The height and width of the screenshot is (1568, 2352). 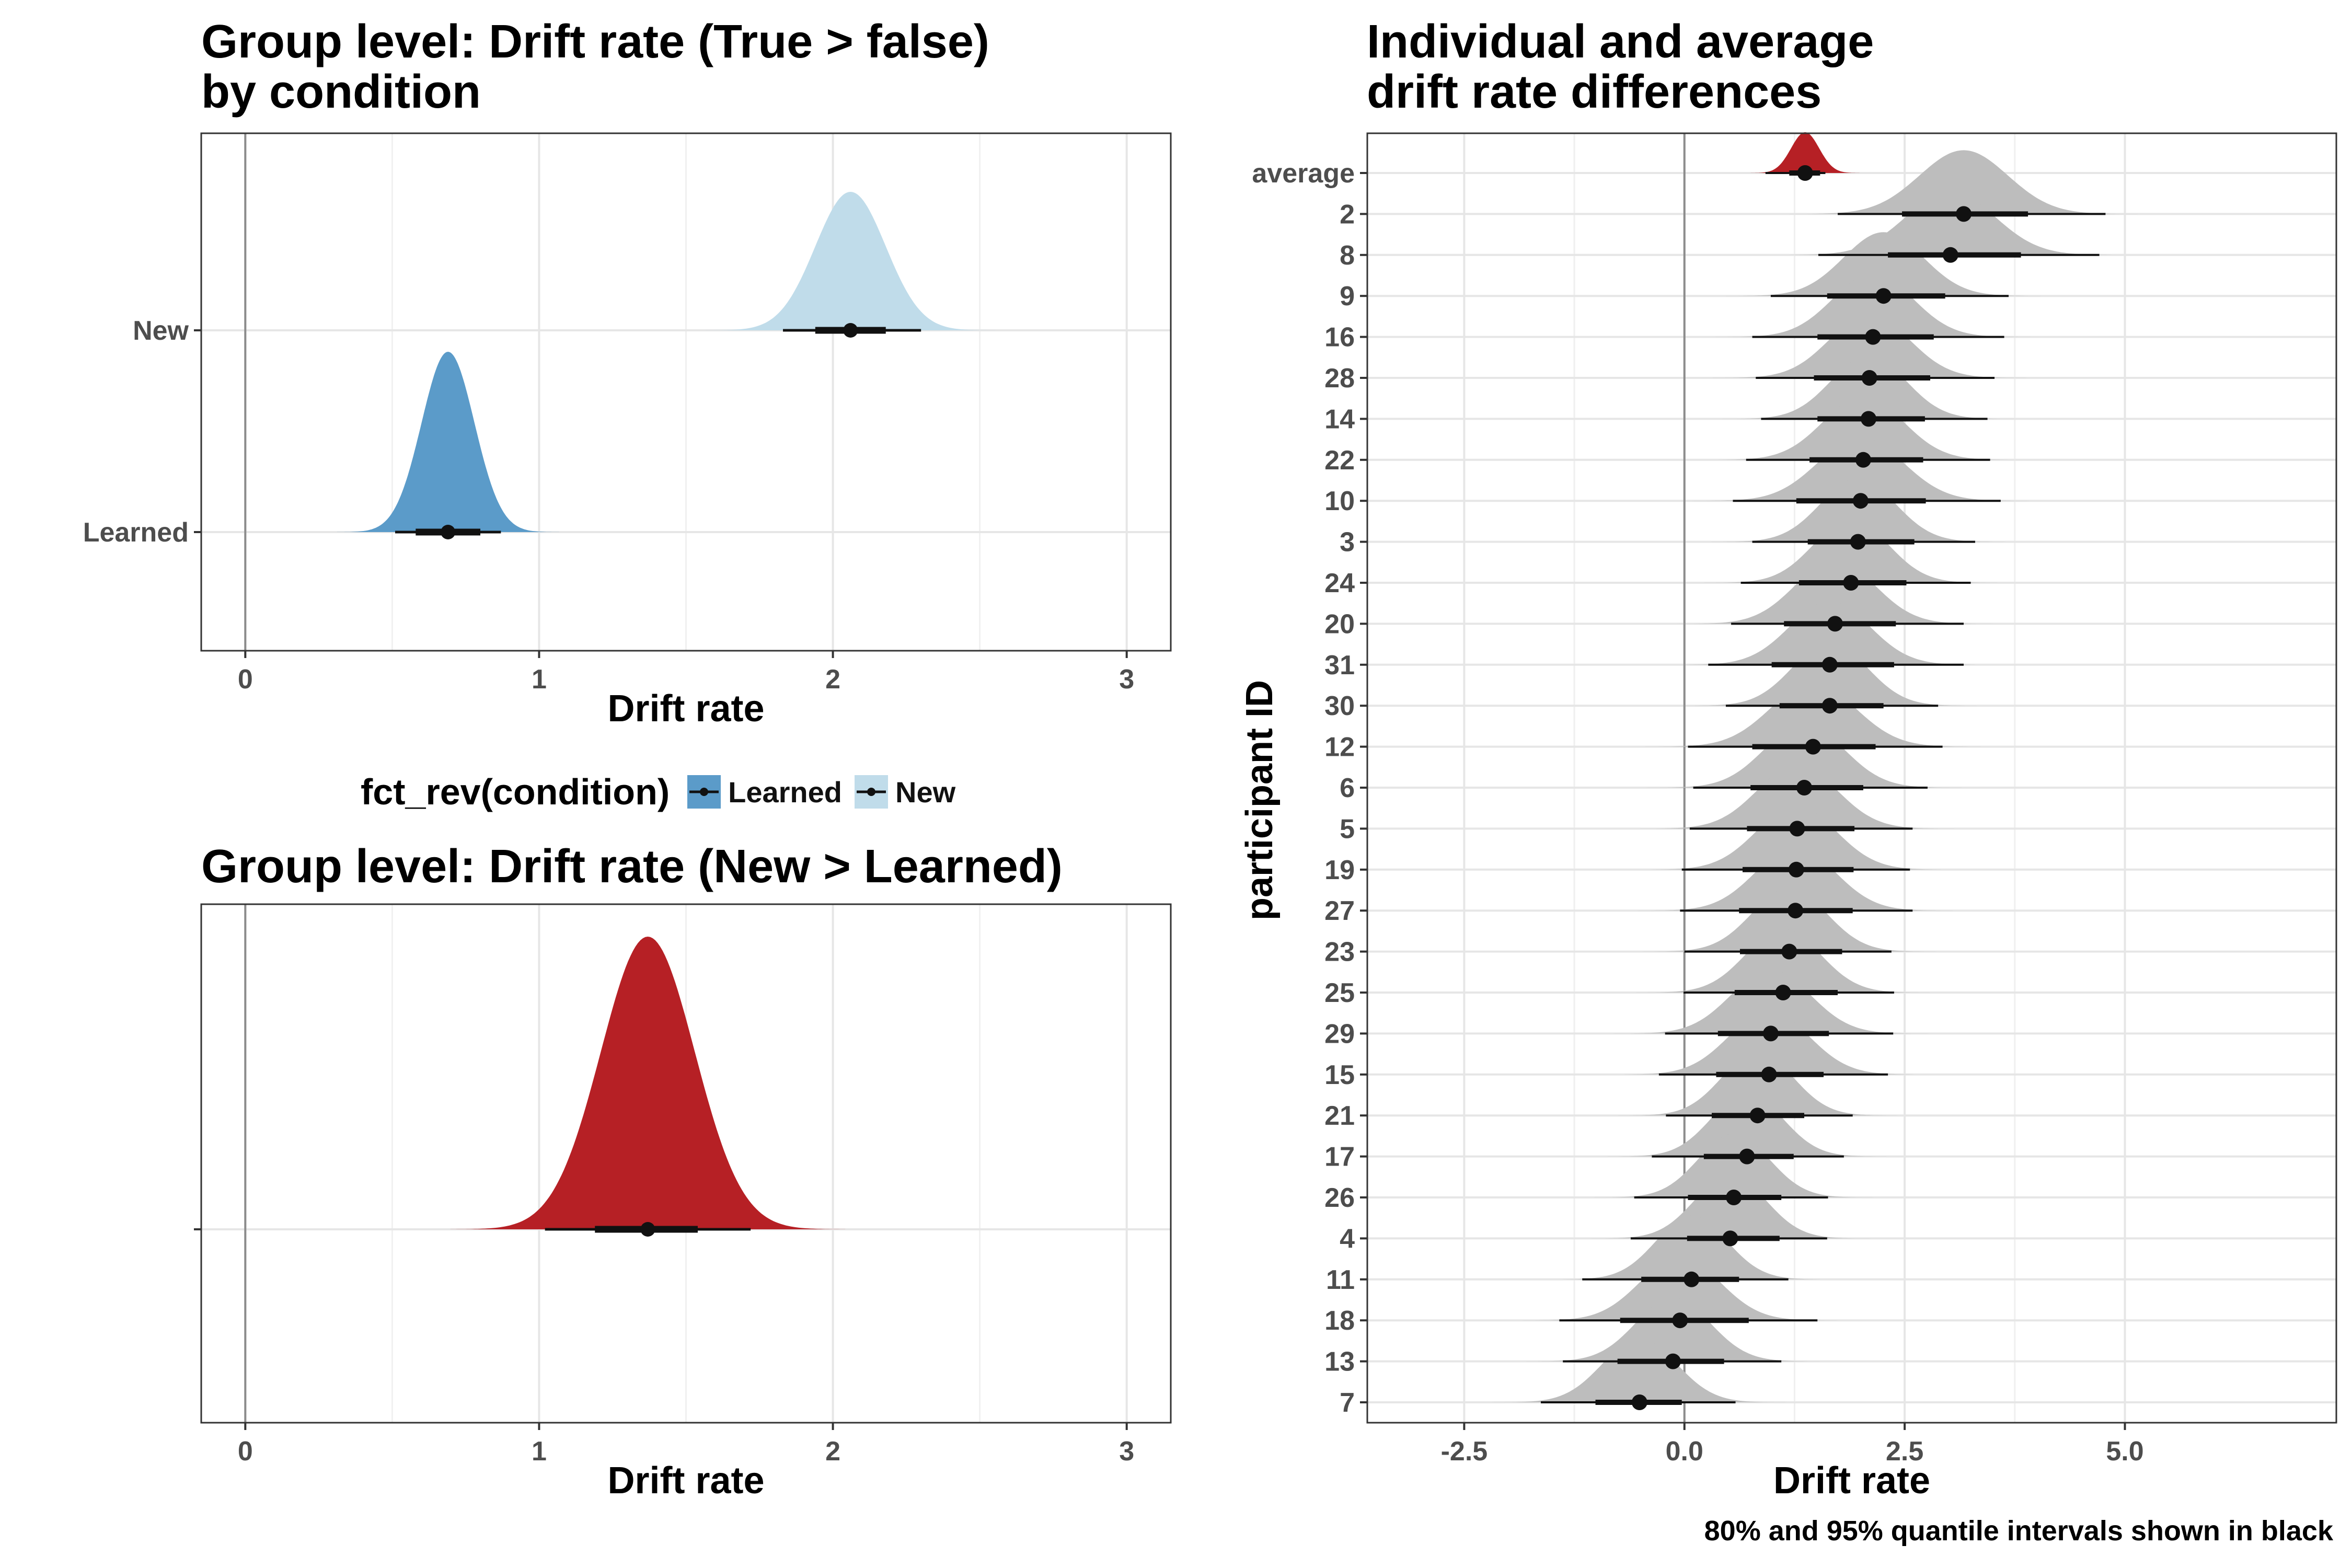 What do you see at coordinates (1829, 664) in the screenshot?
I see `chart-3-interval-31-median-point` at bounding box center [1829, 664].